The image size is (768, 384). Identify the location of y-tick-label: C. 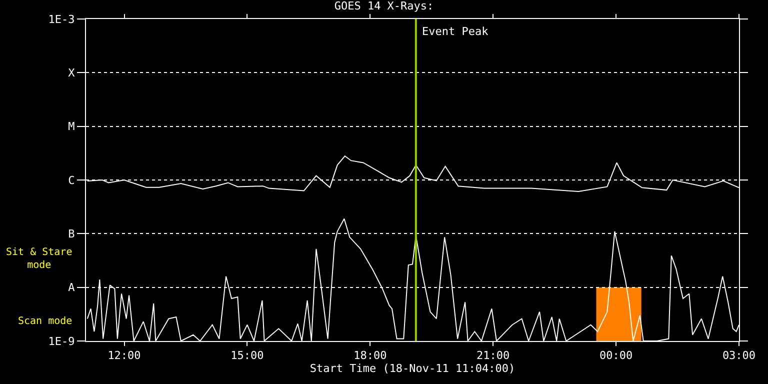
(71, 180).